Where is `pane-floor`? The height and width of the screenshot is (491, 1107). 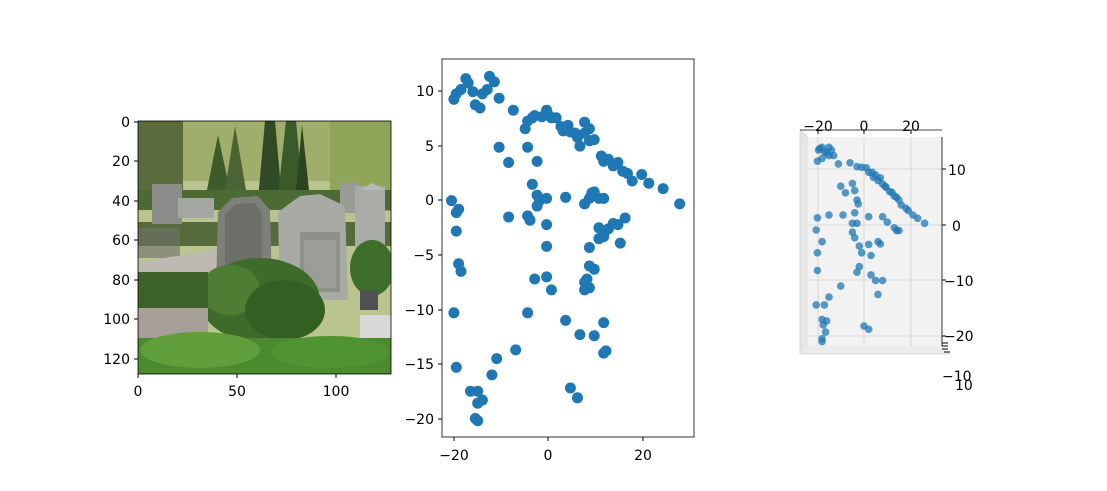 pane-floor is located at coordinates (875, 350).